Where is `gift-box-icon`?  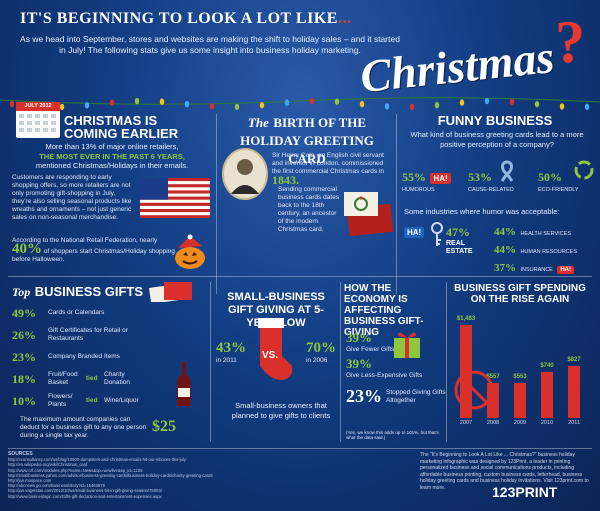
gift-box-icon is located at coordinates (407, 345).